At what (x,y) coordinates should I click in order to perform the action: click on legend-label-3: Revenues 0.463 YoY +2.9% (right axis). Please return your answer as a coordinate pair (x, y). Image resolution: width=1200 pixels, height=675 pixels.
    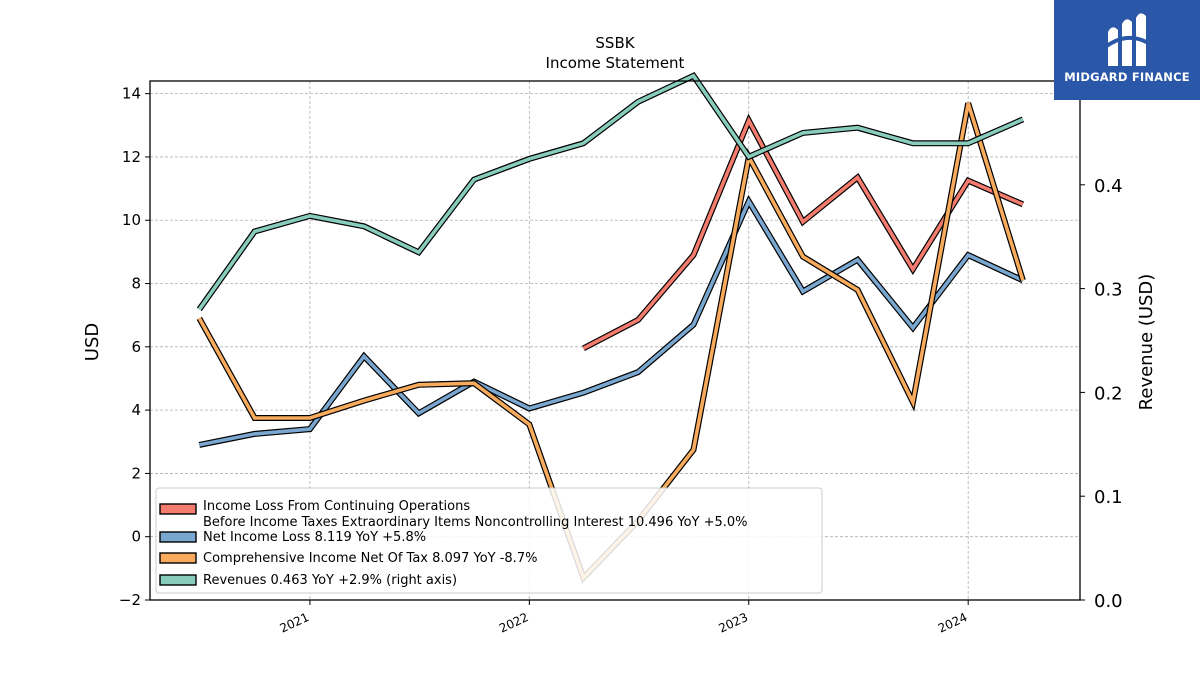
    Looking at the image, I should click on (330, 580).